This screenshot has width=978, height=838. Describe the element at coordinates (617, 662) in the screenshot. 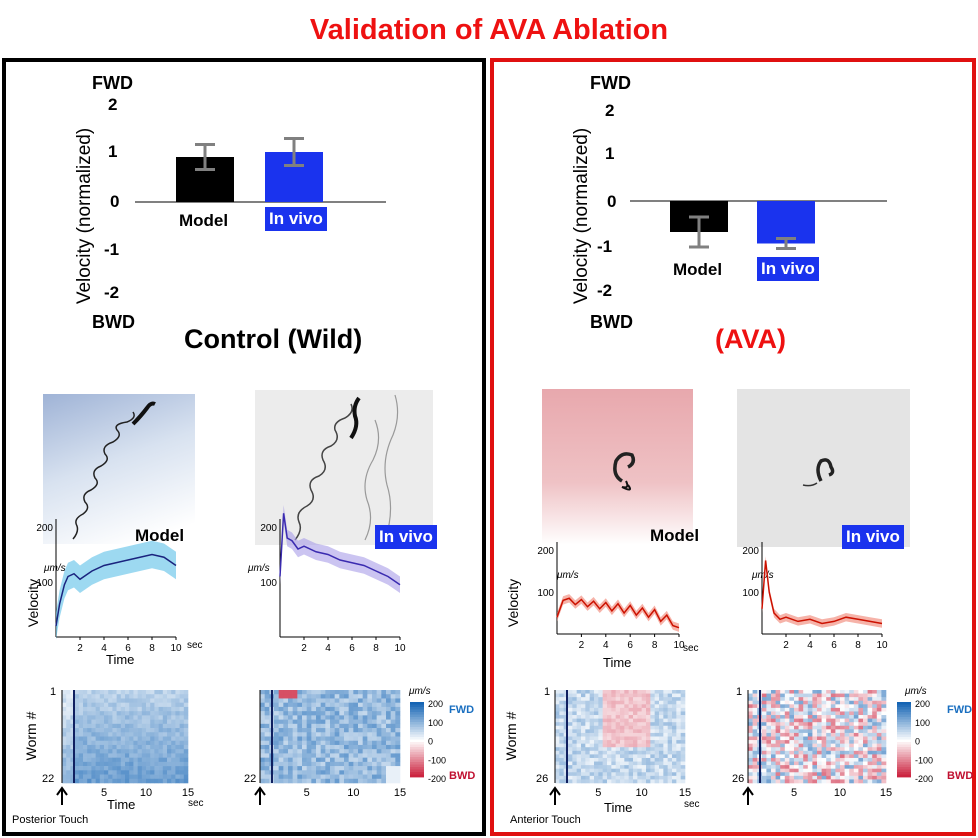

I see `trace-xlabel: Time` at that location.